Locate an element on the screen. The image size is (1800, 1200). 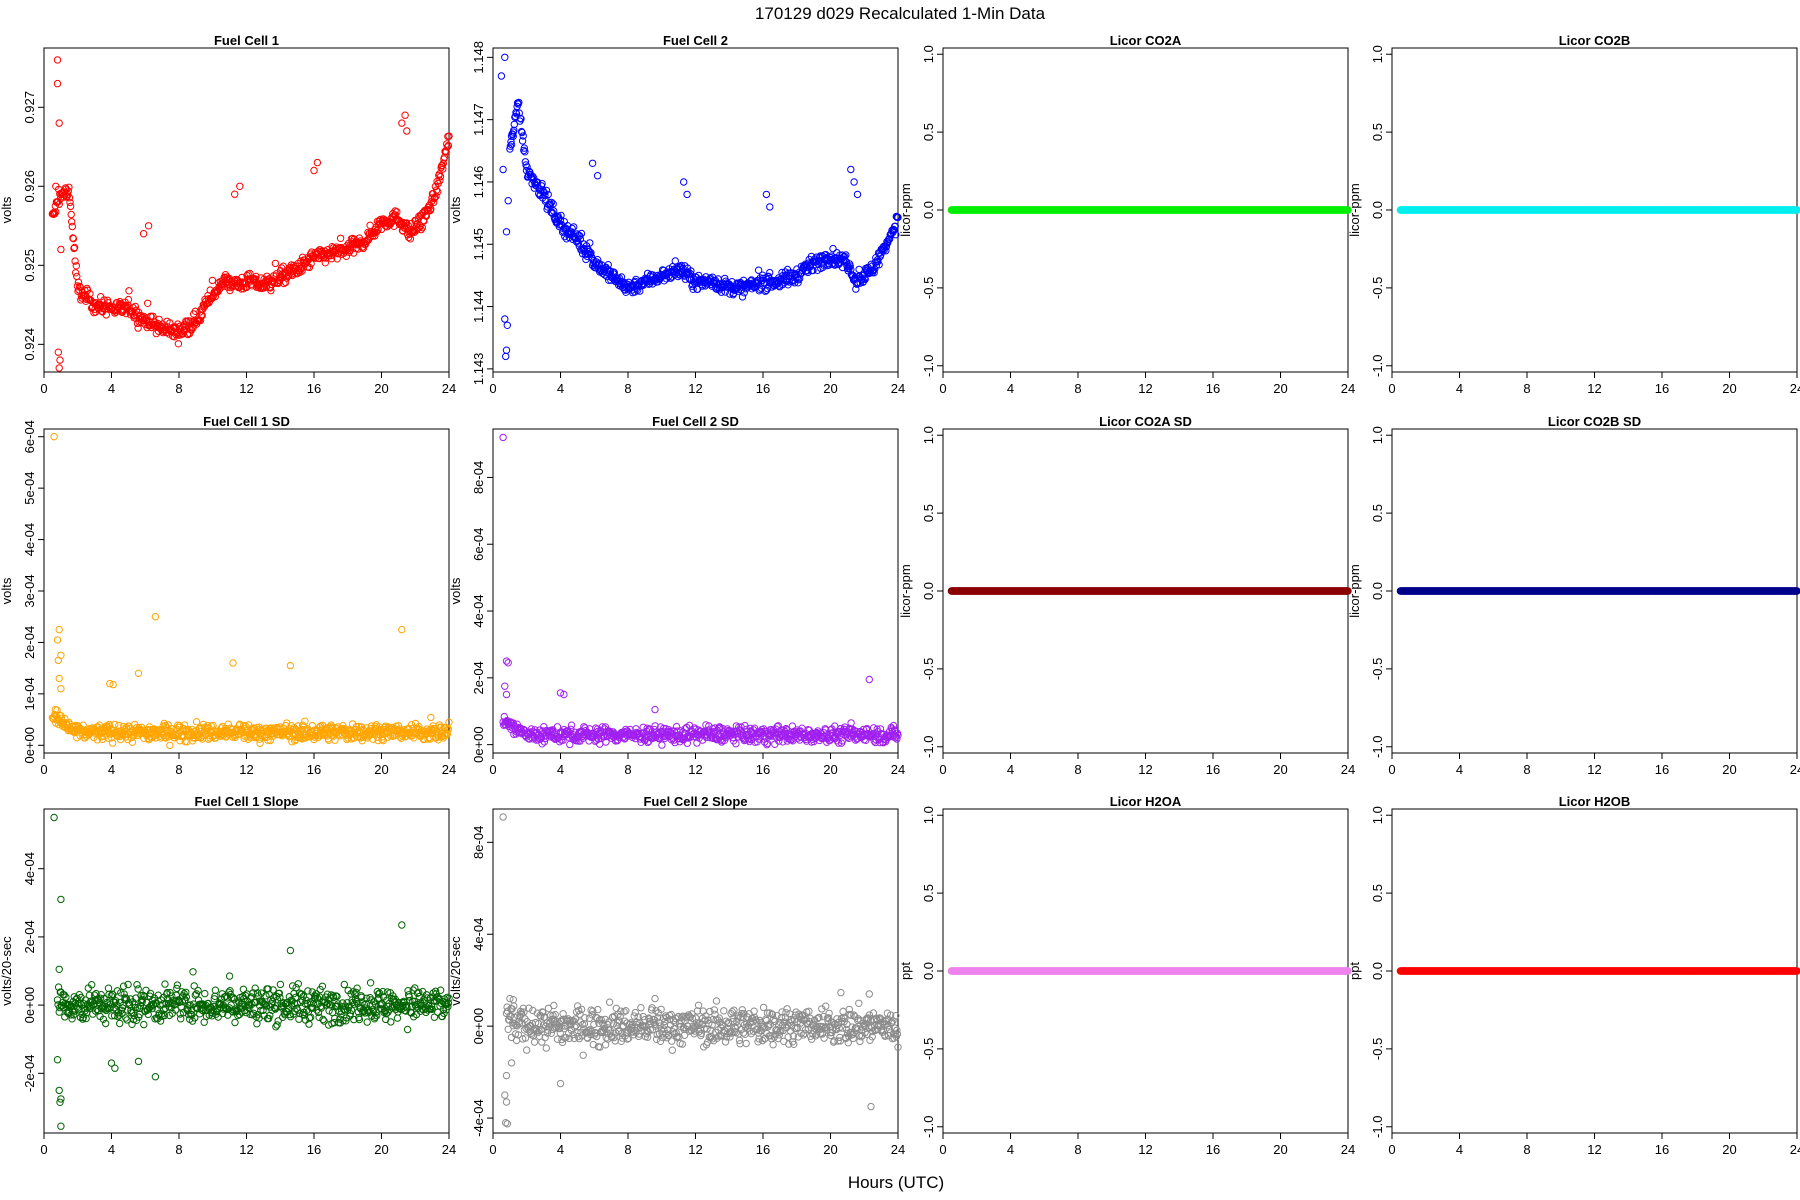
y-tick-label: 4e-04 is located at coordinates (29, 539).